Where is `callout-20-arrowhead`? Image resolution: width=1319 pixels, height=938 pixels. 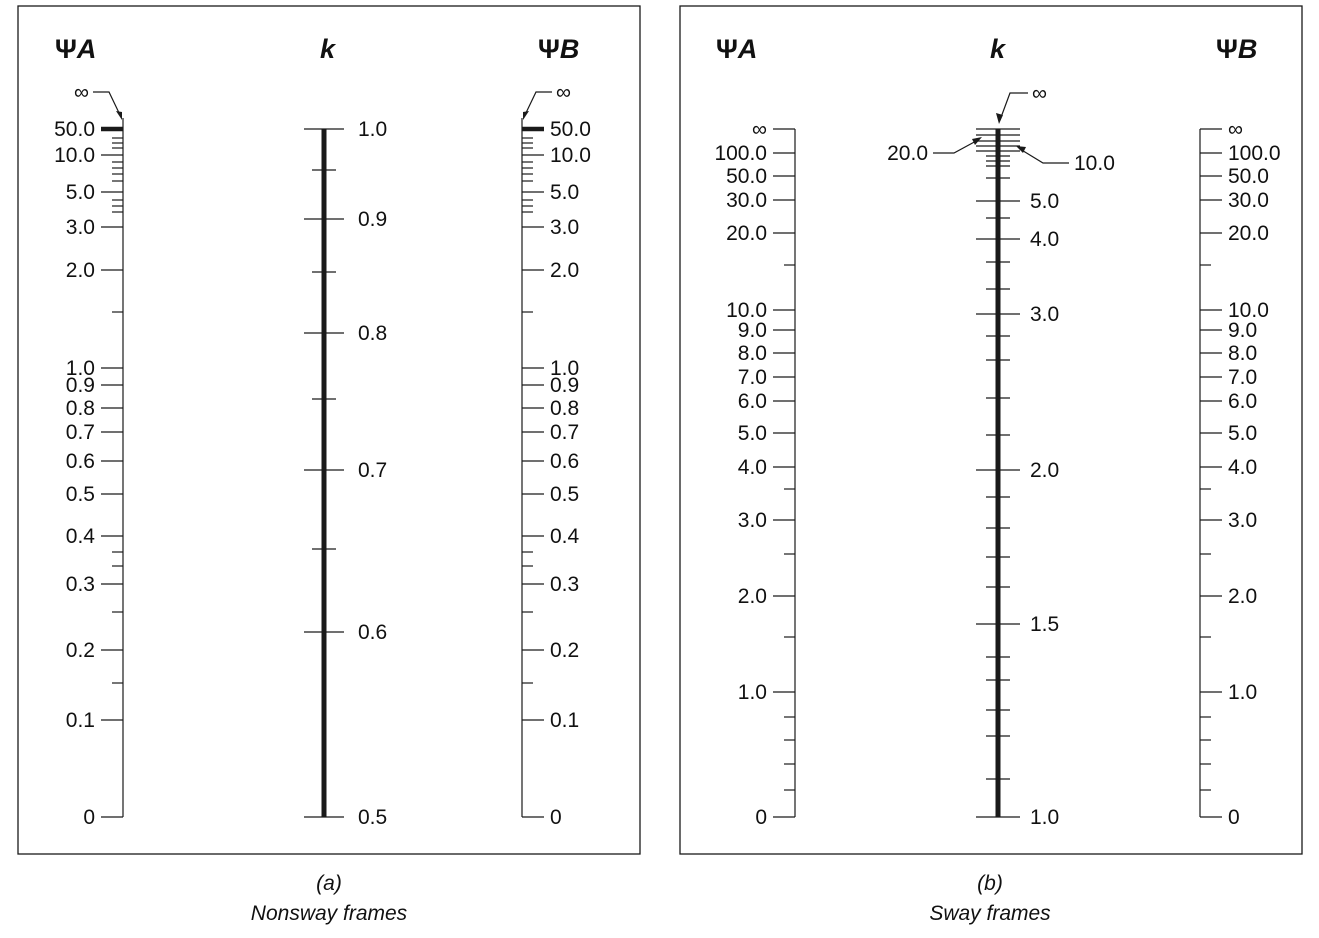 callout-20-arrowhead is located at coordinates (977, 141).